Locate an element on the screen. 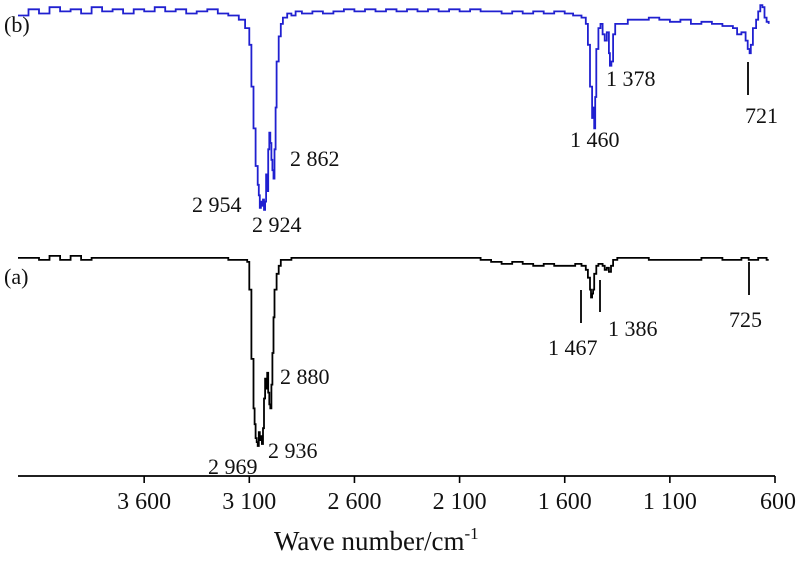  x-axis: 3 600 3 100 2 600 2 100 1 600 1 100 600 is located at coordinates (407, 495).